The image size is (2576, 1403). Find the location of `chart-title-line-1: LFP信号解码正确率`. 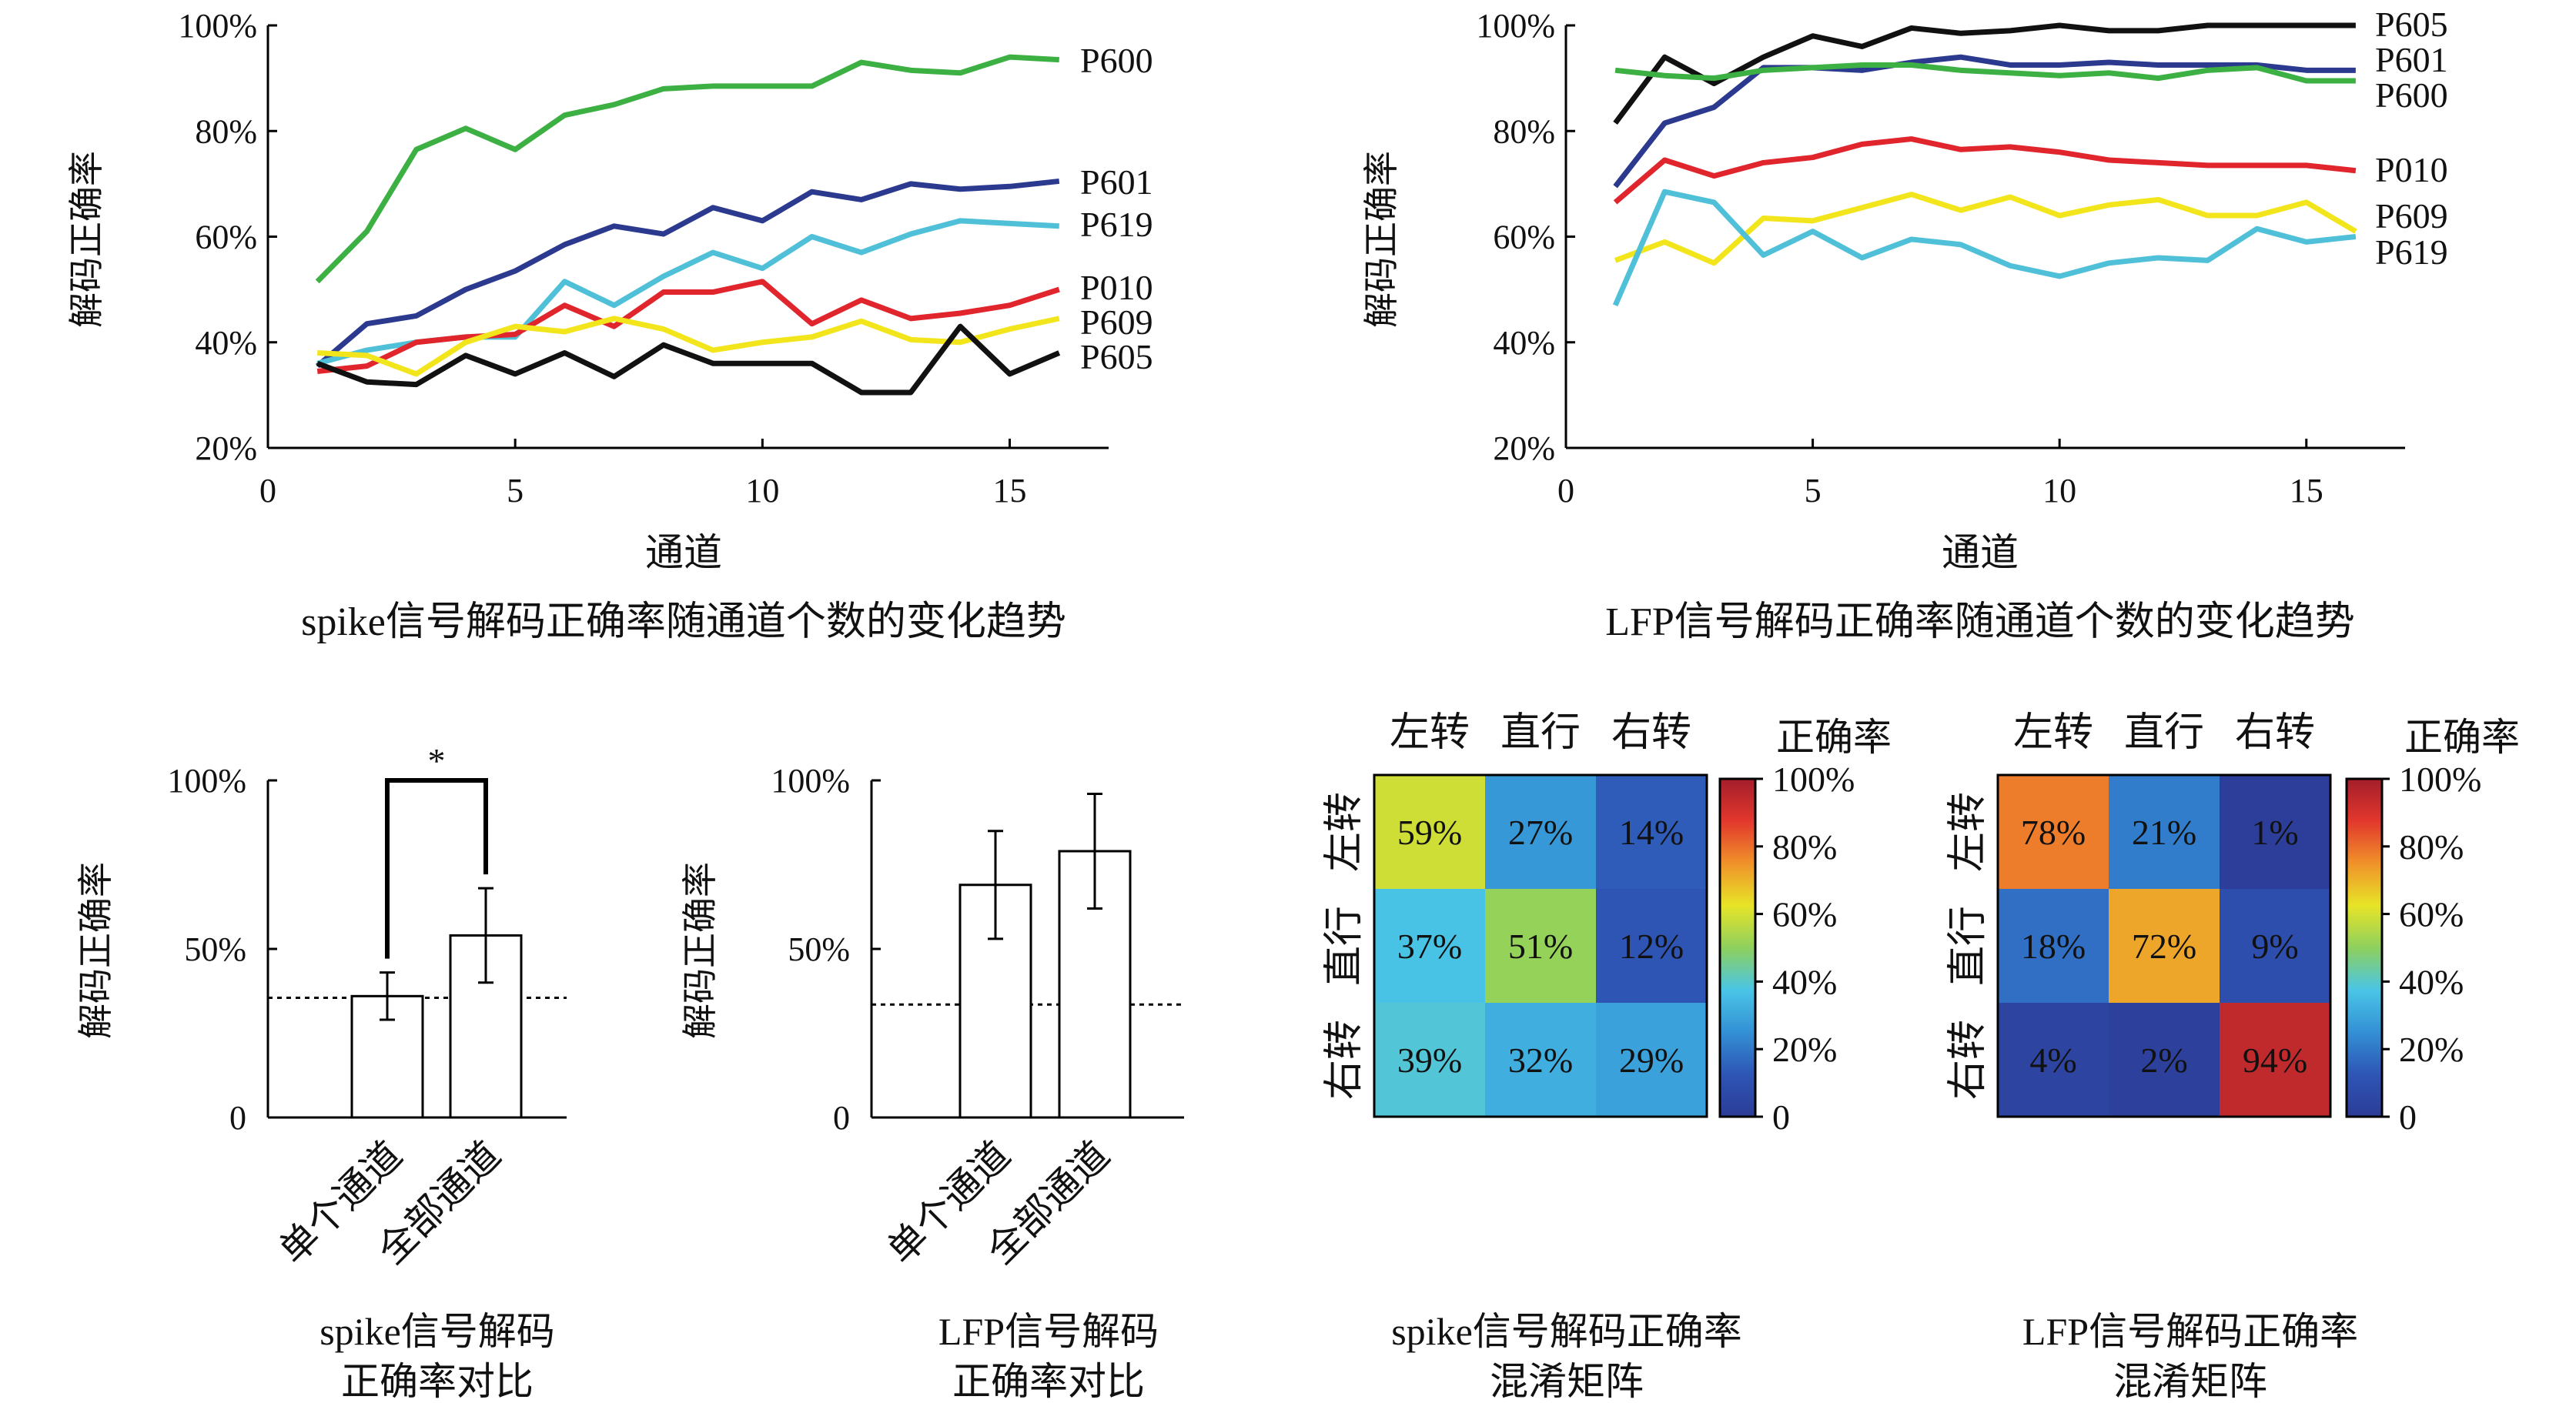

chart-title-line-1: LFP信号解码正确率 is located at coordinates (2190, 1331).